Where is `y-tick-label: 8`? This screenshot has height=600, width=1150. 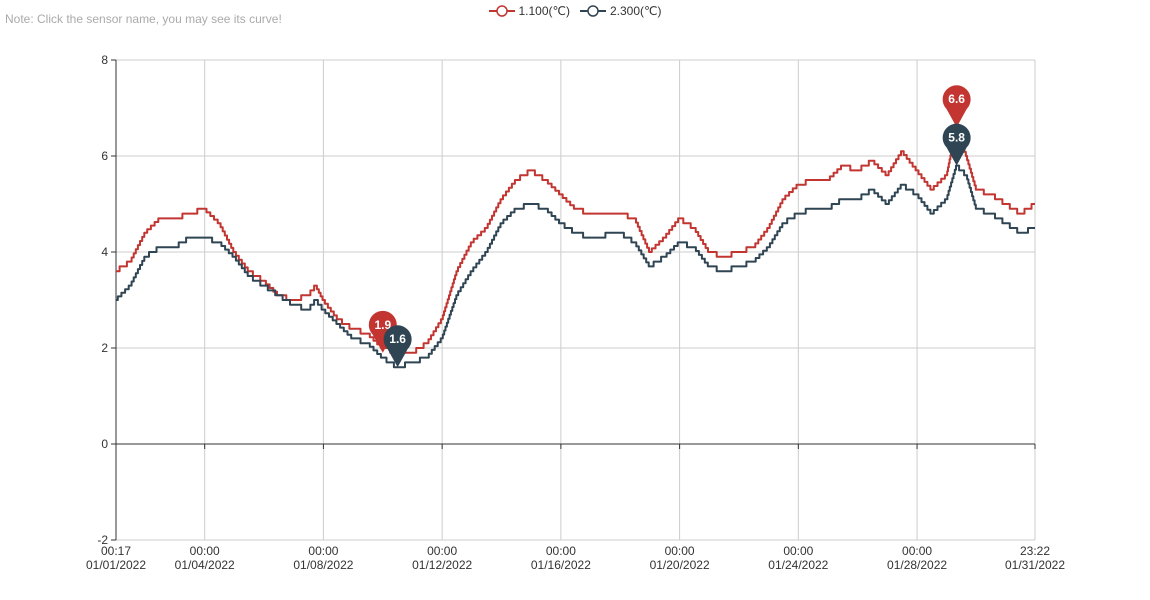
y-tick-label: 8 is located at coordinates (104, 60).